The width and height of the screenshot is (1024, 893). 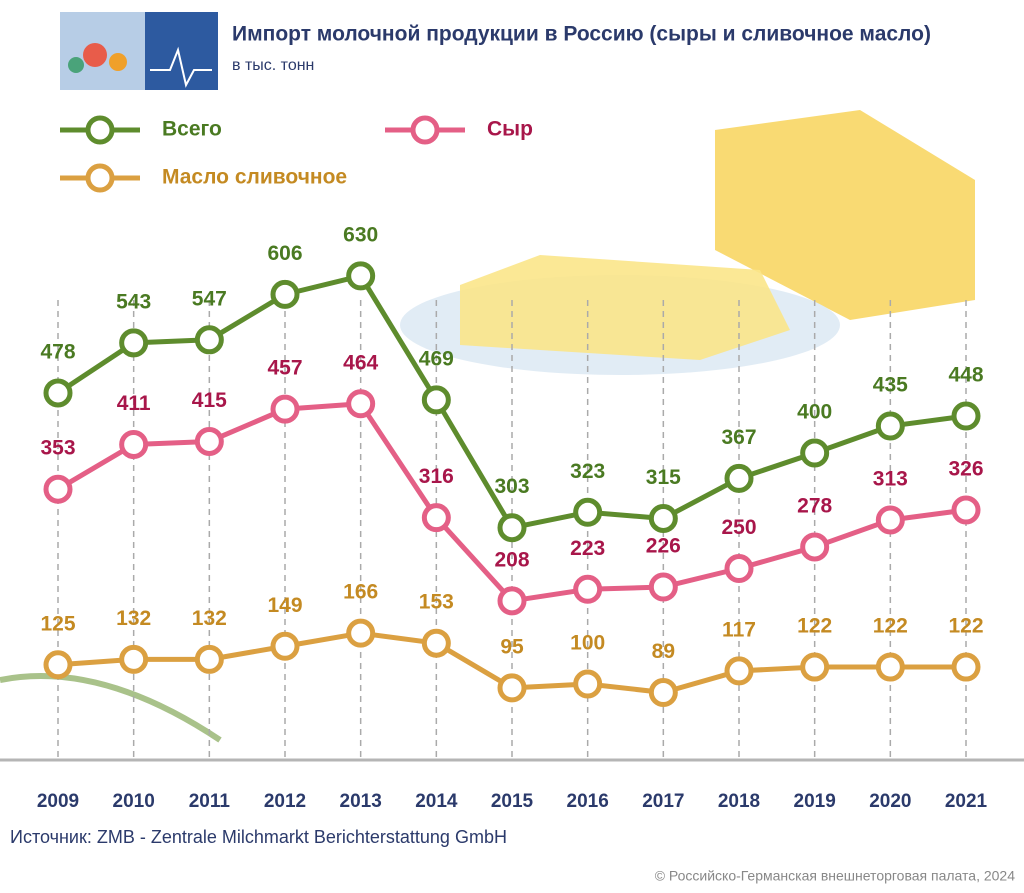 What do you see at coordinates (57, 351) in the screenshot?
I see `value-label: 478` at bounding box center [57, 351].